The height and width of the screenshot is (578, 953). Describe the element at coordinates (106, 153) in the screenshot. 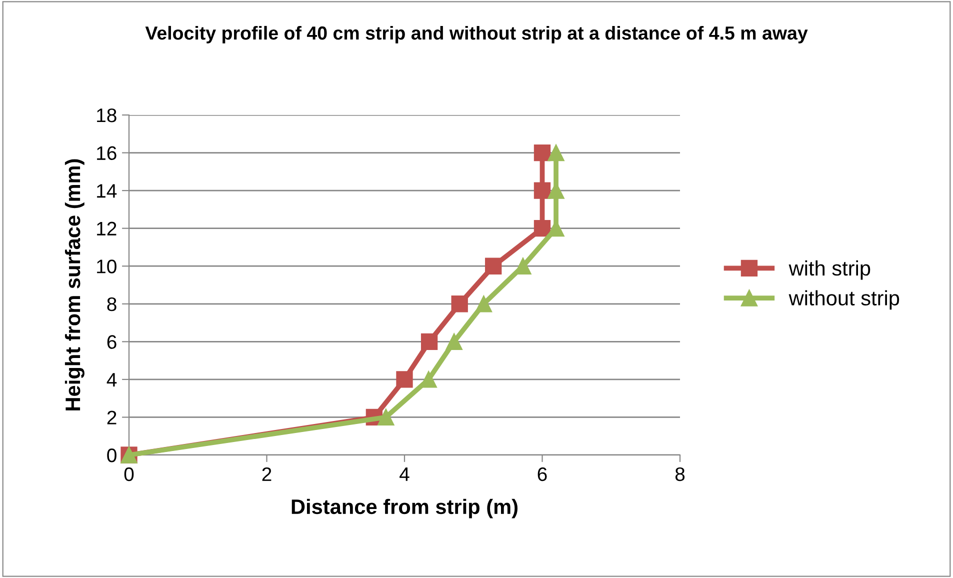

I see `y-tick-label: 16` at that location.